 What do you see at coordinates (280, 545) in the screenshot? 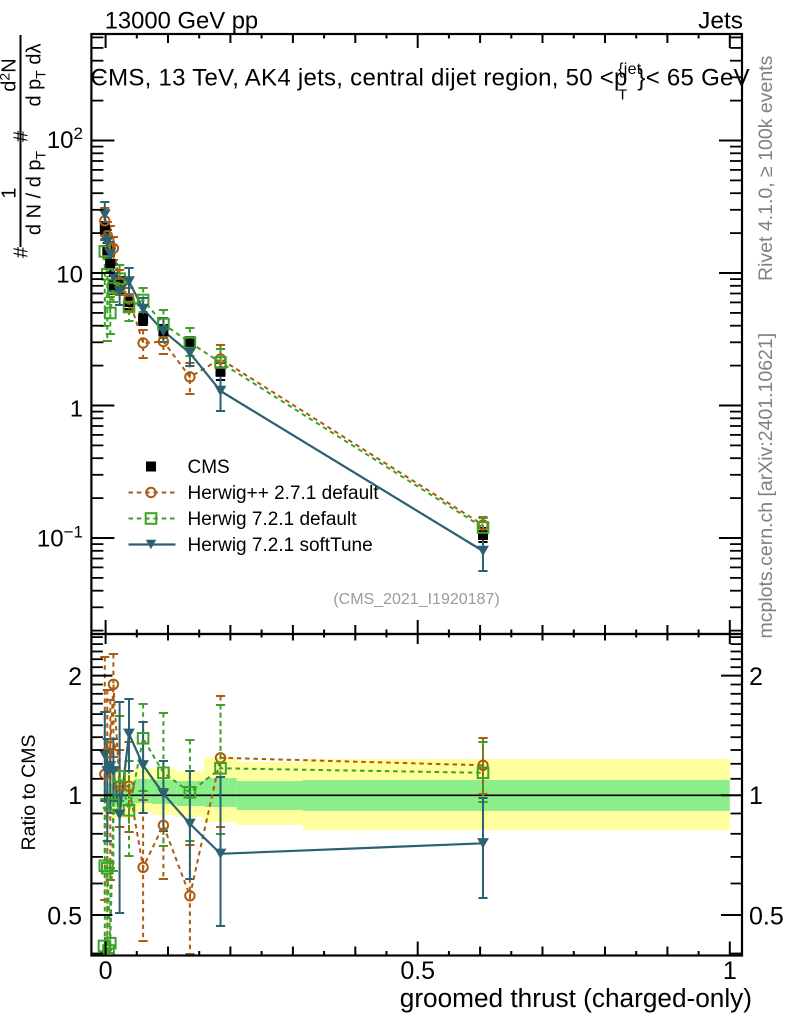
I see `svg-text: Herwig 7.2.1 softTune` at bounding box center [280, 545].